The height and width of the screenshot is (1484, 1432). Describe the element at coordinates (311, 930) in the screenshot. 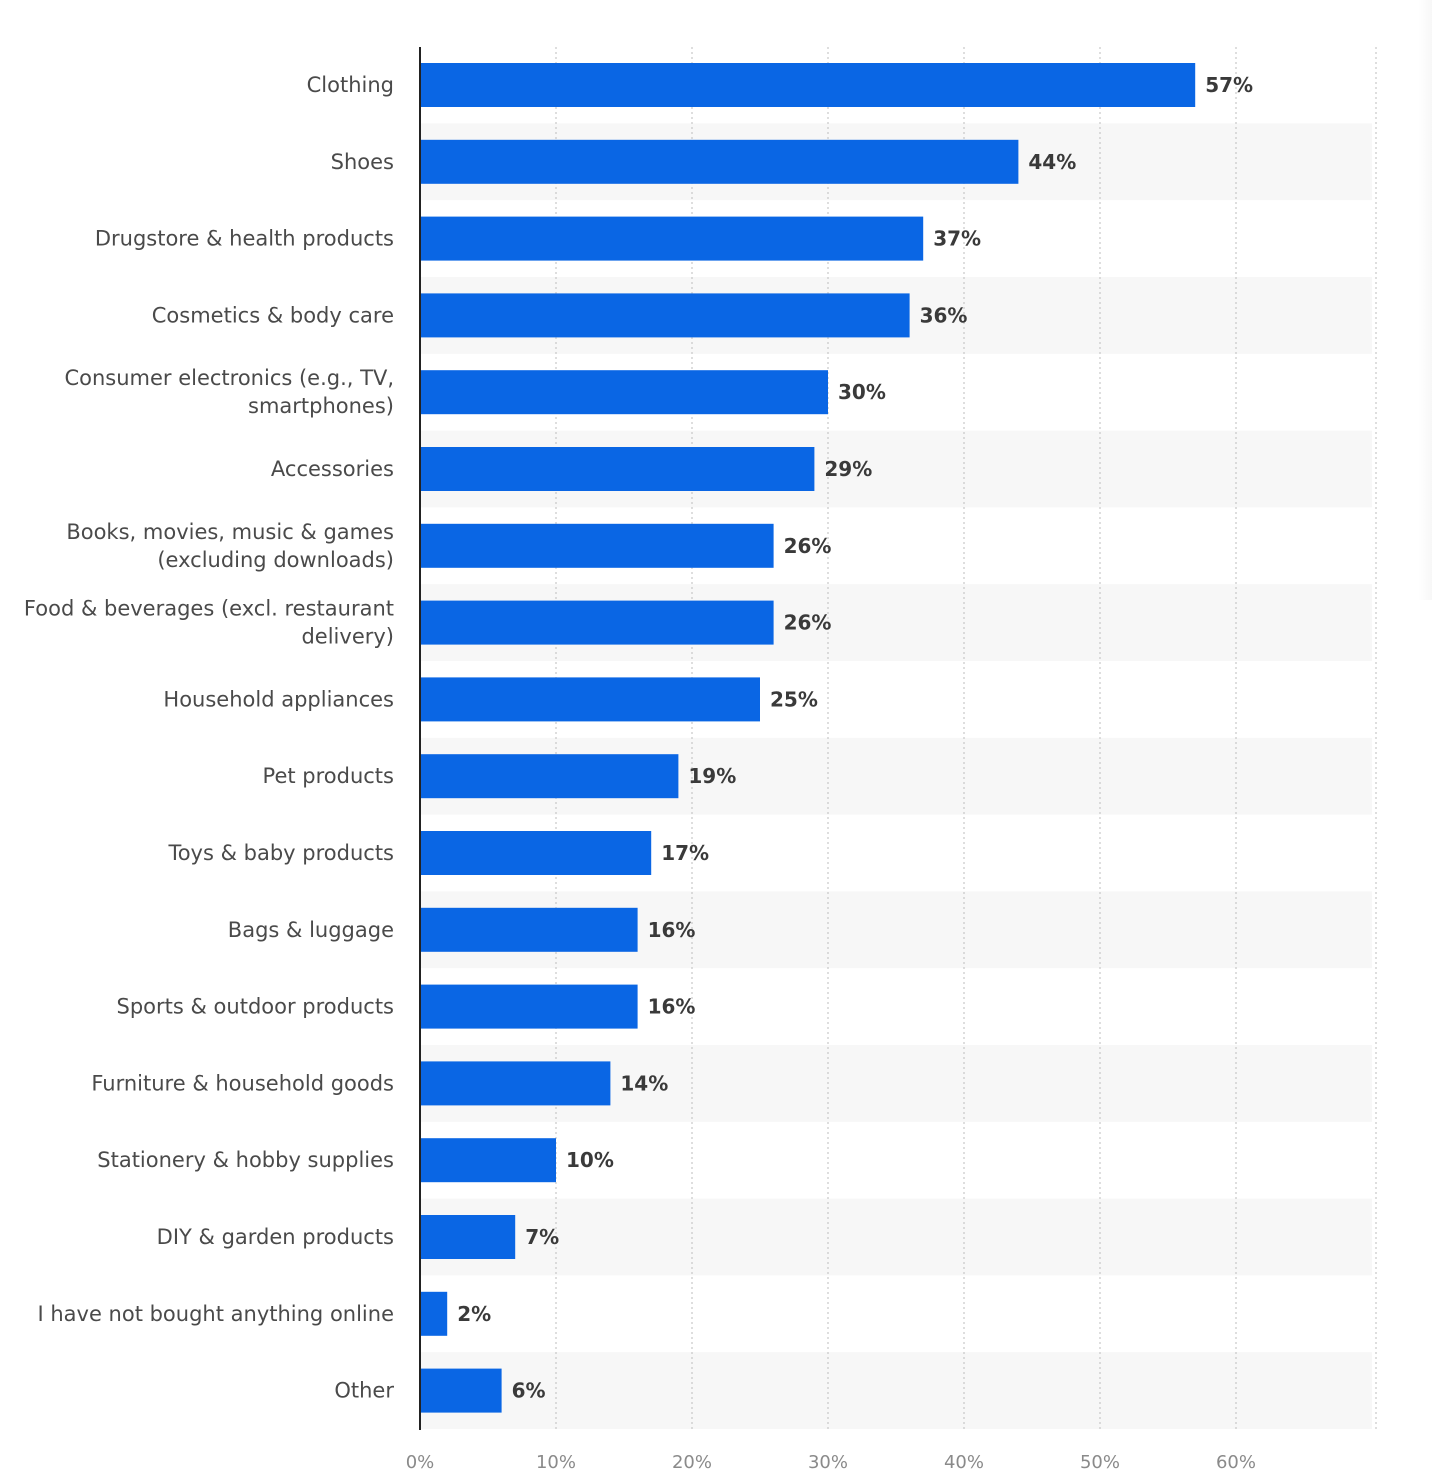

I see `category-label: Bags & luggage` at that location.